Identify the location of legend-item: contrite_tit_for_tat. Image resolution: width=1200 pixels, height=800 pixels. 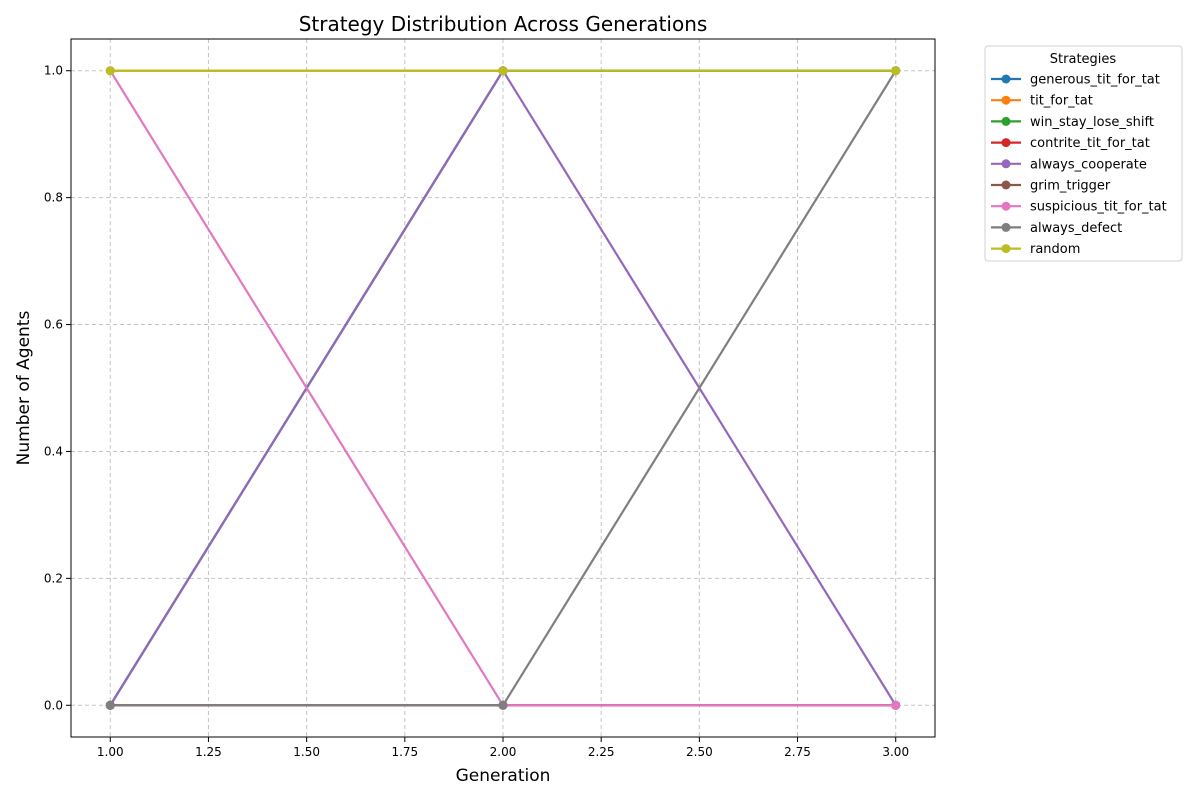
(1070, 143).